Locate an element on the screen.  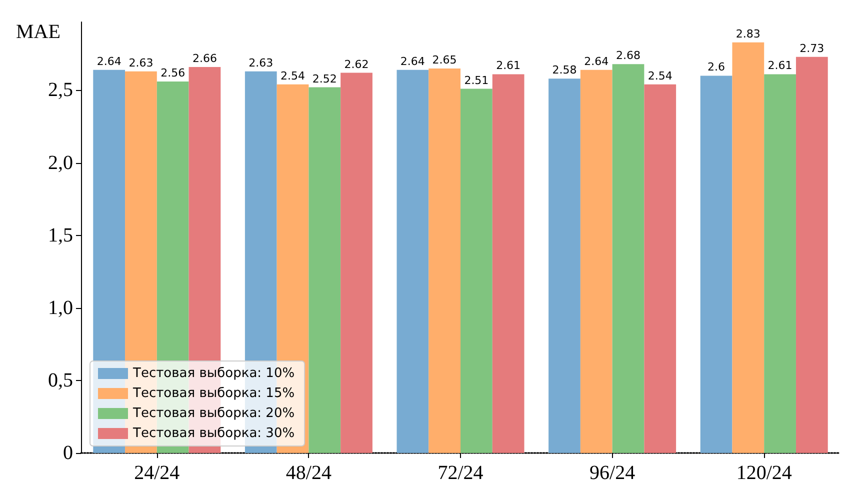
data-label: 2.68 is located at coordinates (628, 55).